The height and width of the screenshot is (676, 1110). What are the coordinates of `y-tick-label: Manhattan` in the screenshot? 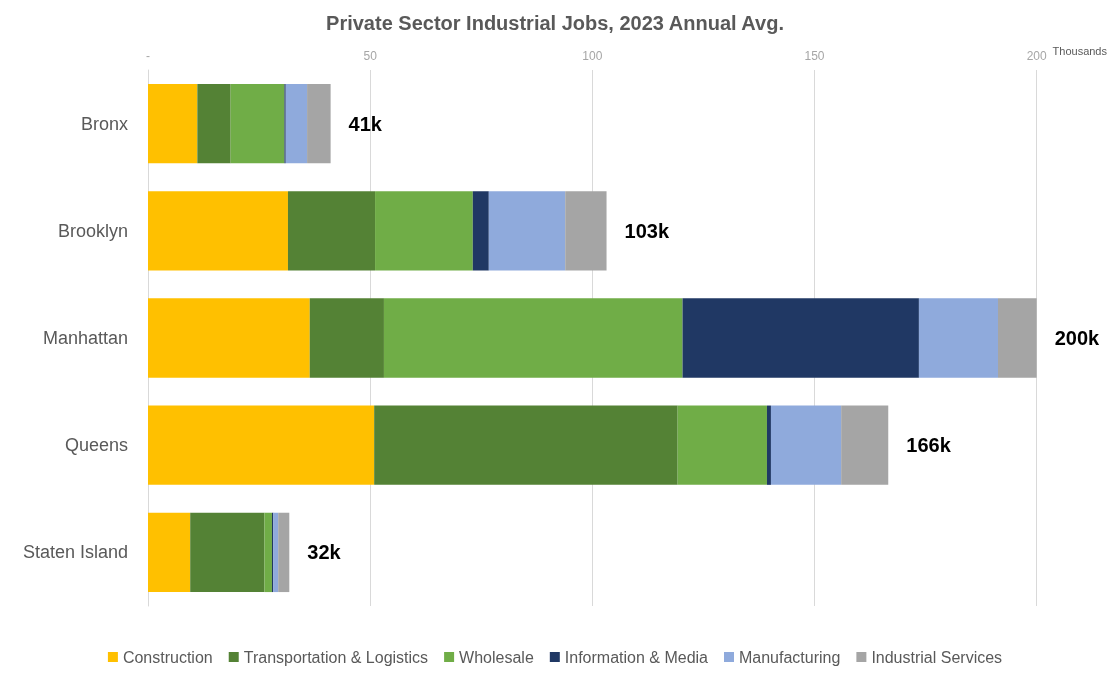 It's located at (85, 338).